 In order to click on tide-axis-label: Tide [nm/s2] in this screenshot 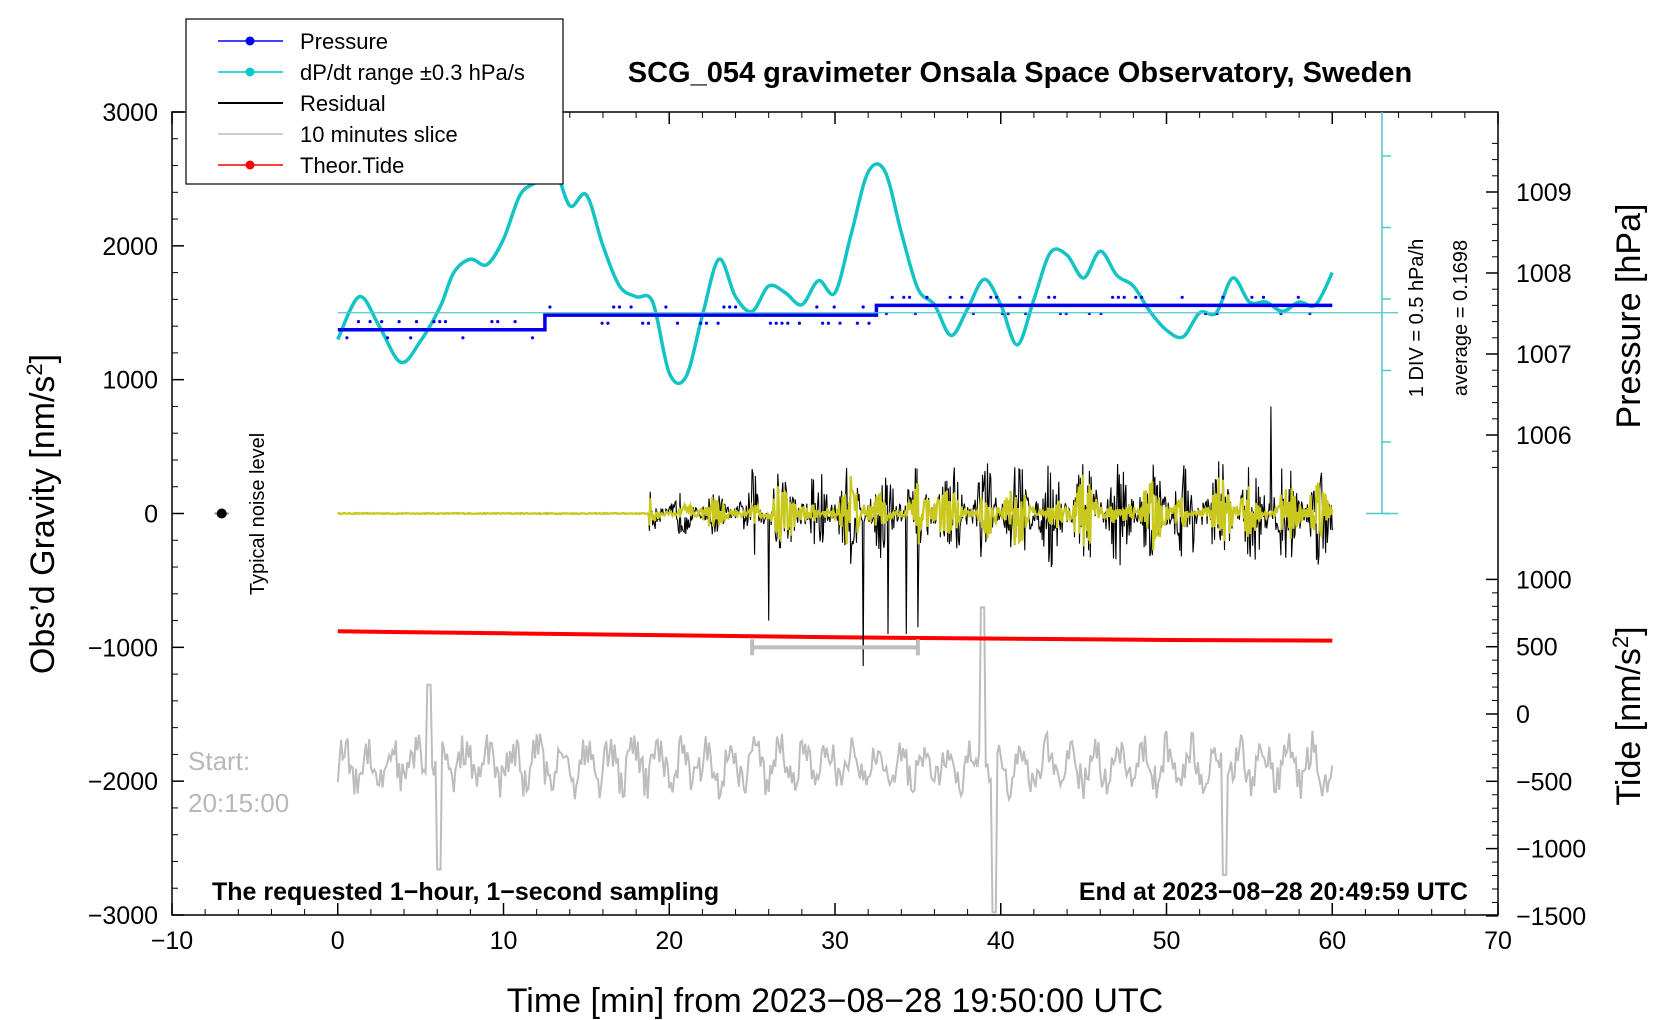, I will do `click(1628, 715)`.